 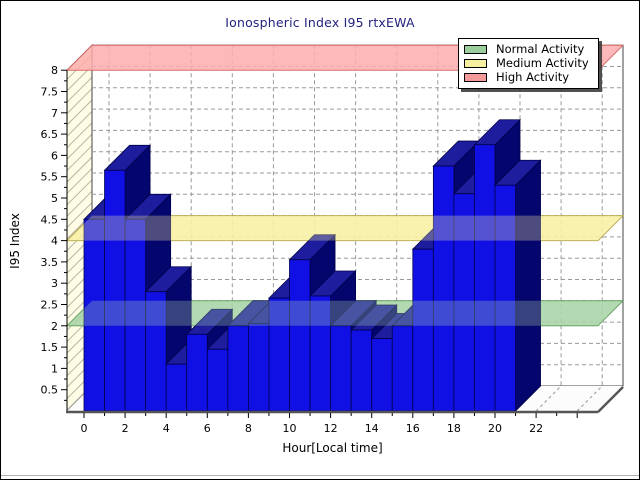 What do you see at coordinates (413, 428) in the screenshot?
I see `svg-text: 16` at bounding box center [413, 428].